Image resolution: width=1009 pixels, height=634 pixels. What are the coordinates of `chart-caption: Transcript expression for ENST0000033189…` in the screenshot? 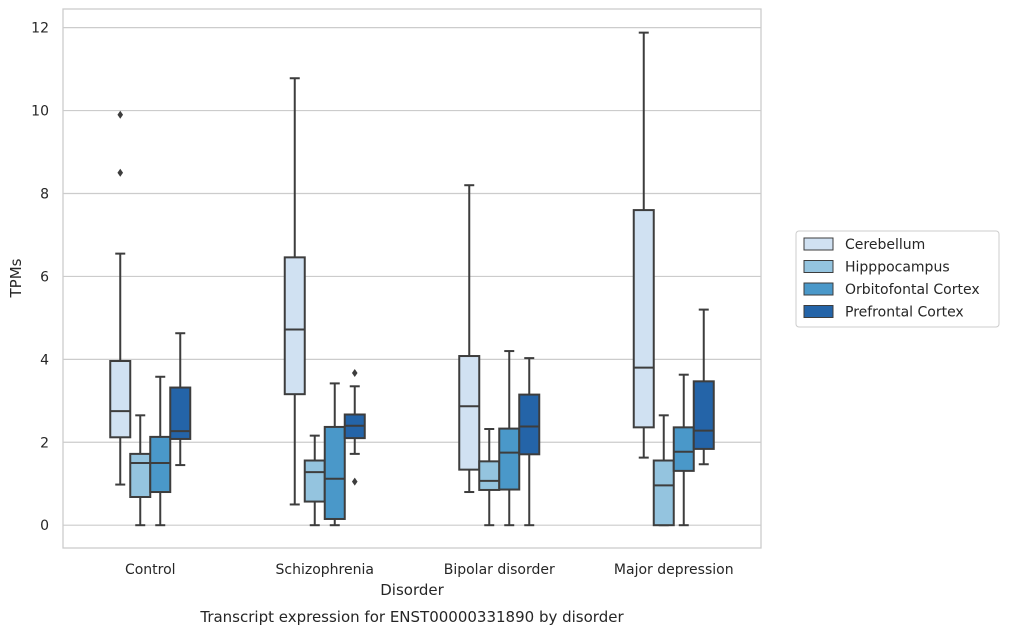 It's located at (411, 617).